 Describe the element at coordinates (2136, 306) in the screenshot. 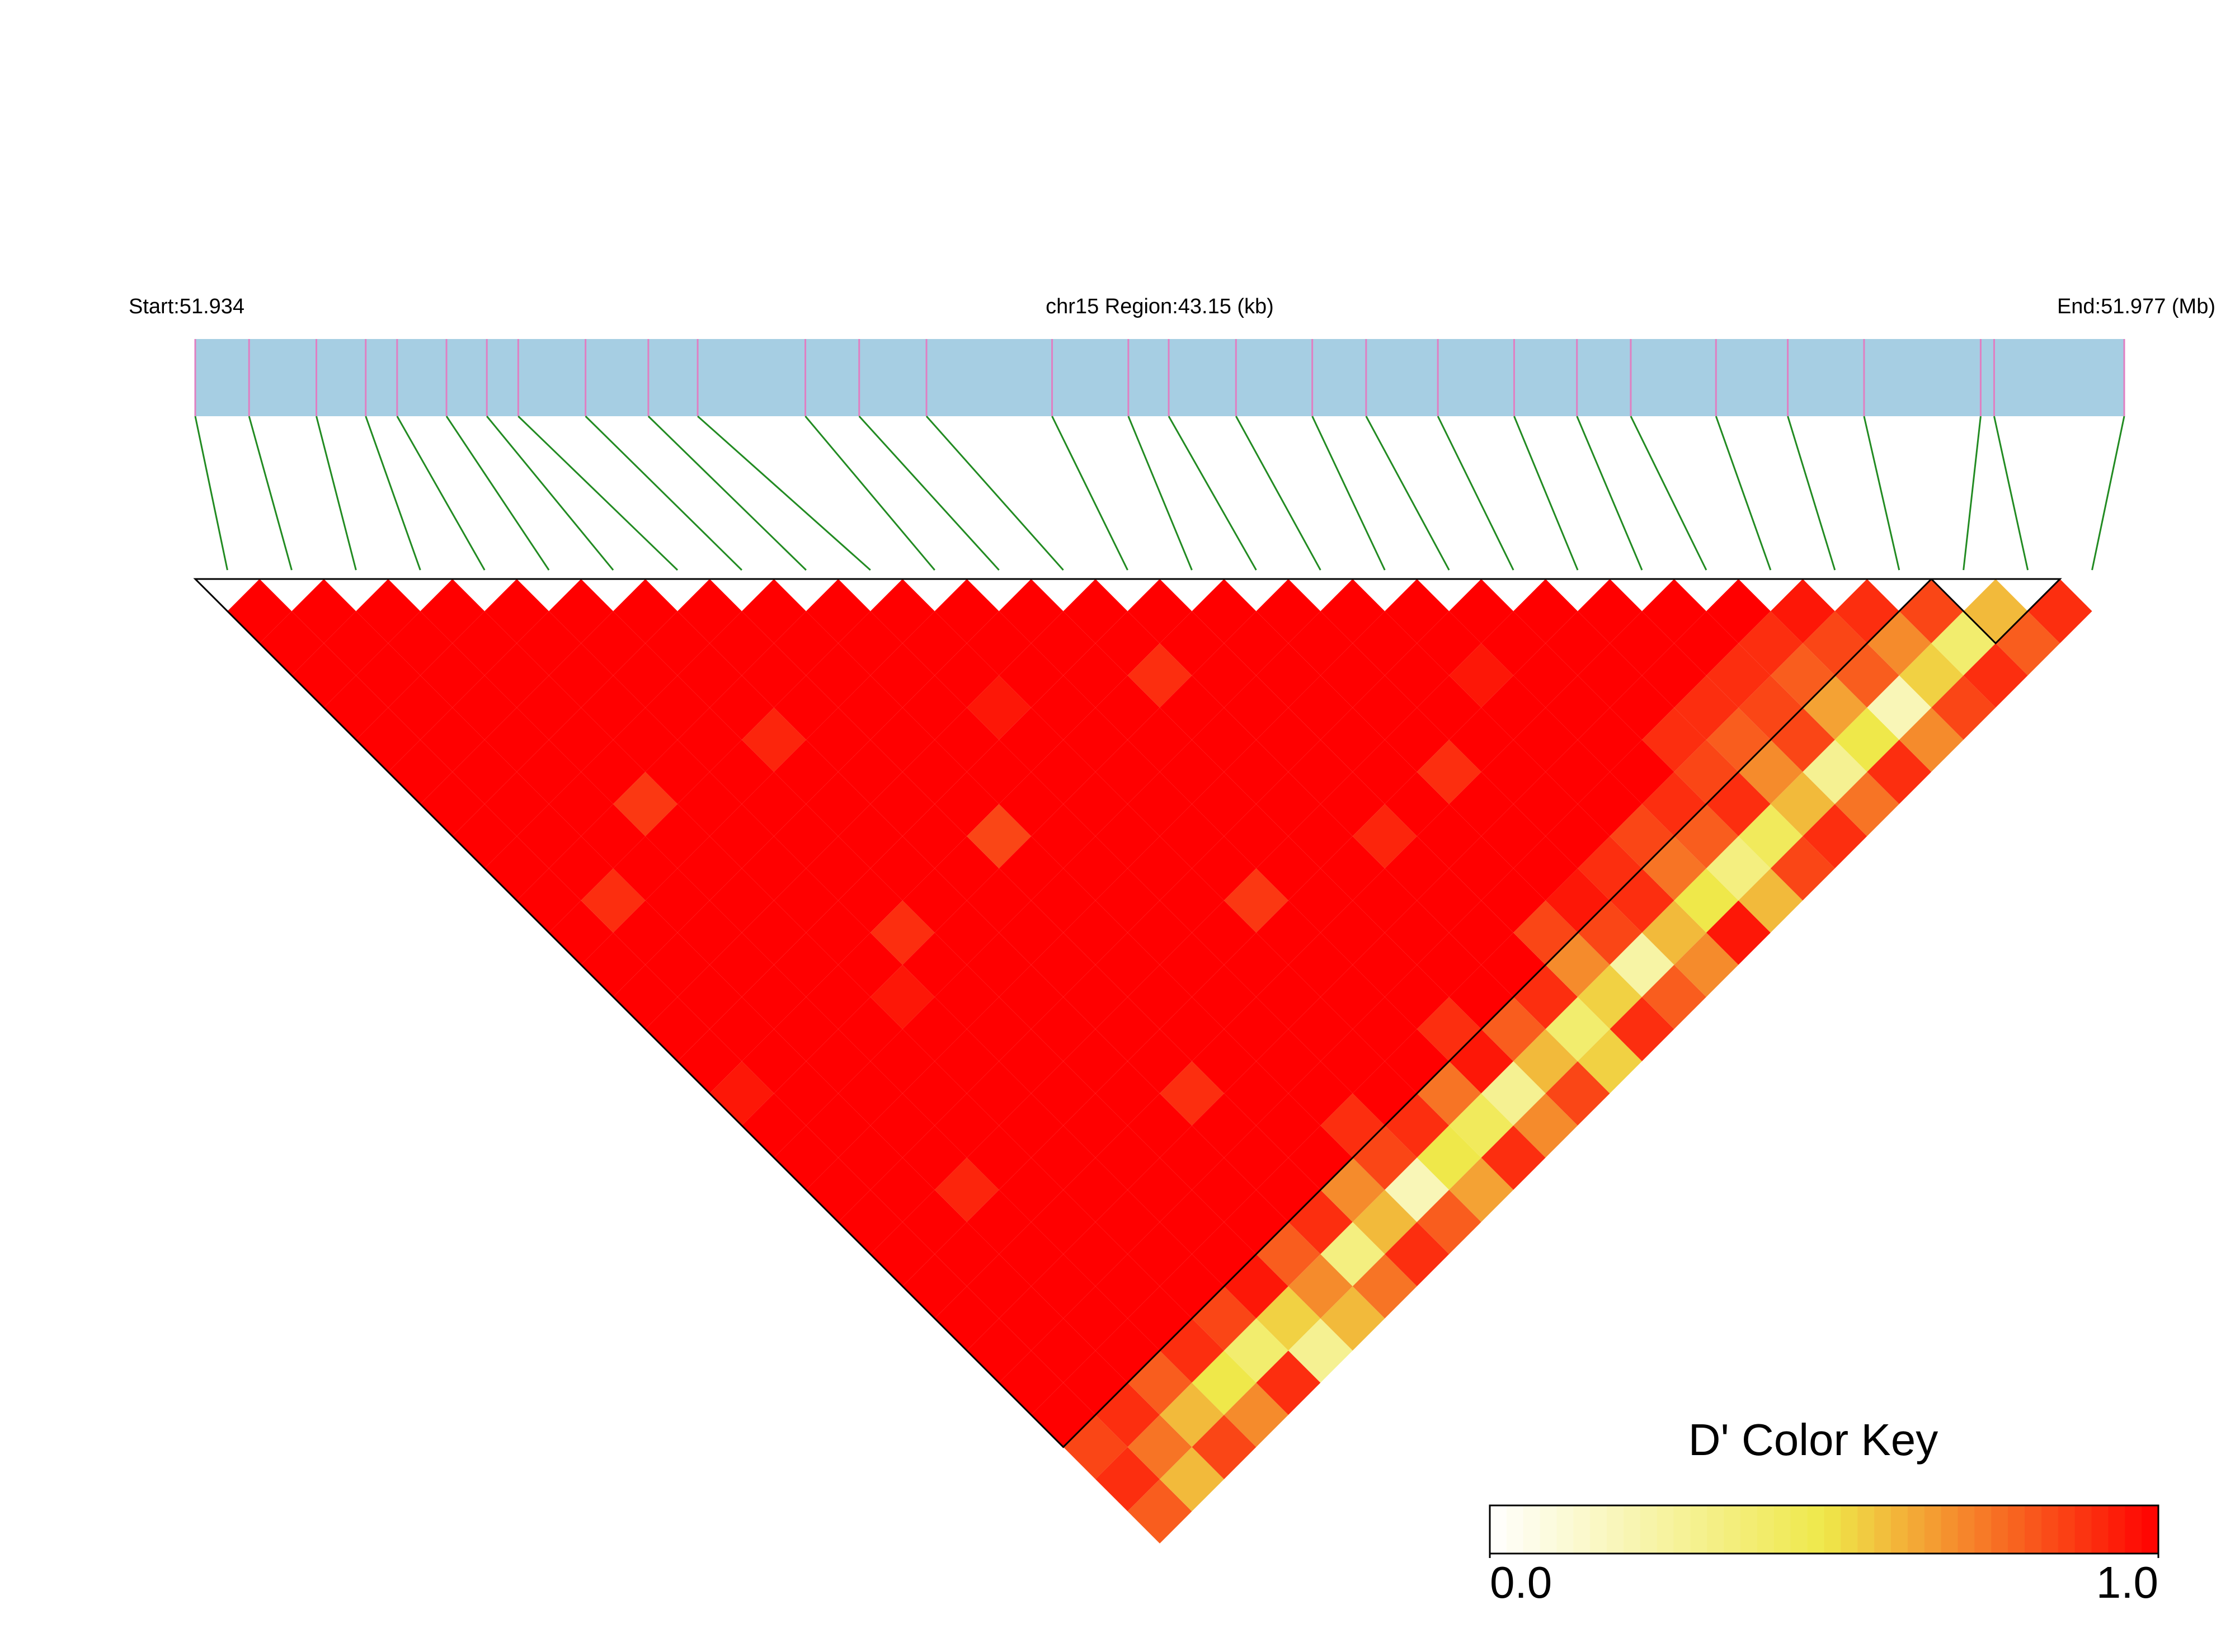

I see `end-label: End:51.977 (Mb)` at that location.